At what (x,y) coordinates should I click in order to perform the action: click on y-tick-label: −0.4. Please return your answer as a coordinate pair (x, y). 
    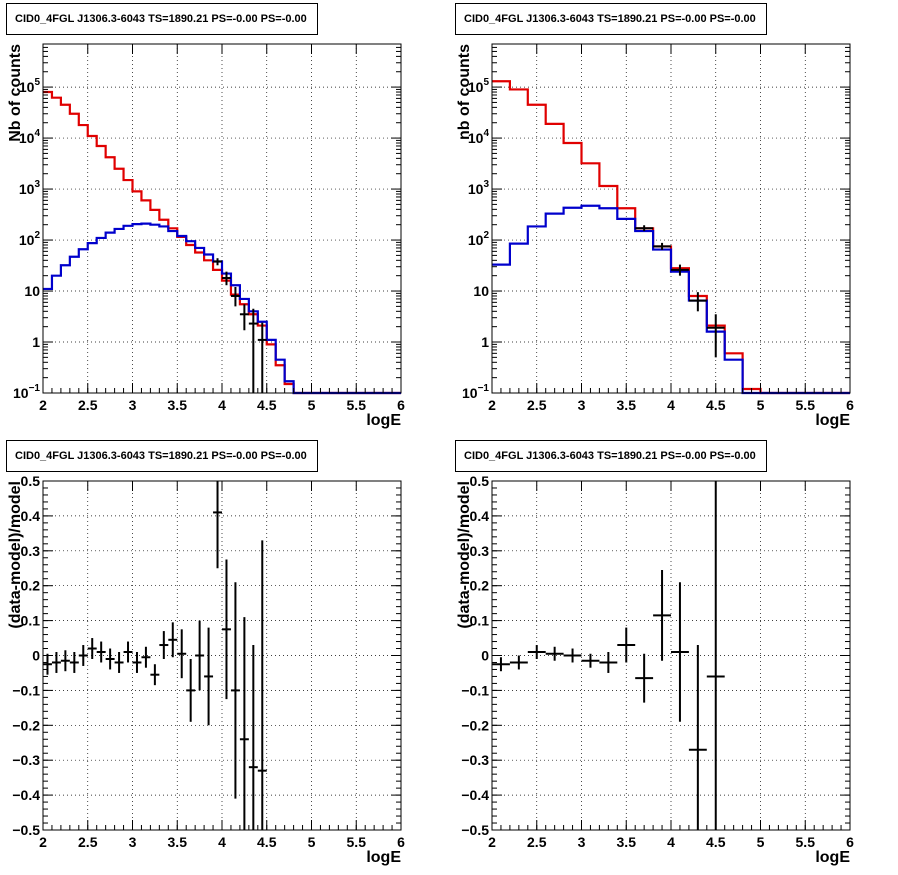
    Looking at the image, I should click on (26, 795).